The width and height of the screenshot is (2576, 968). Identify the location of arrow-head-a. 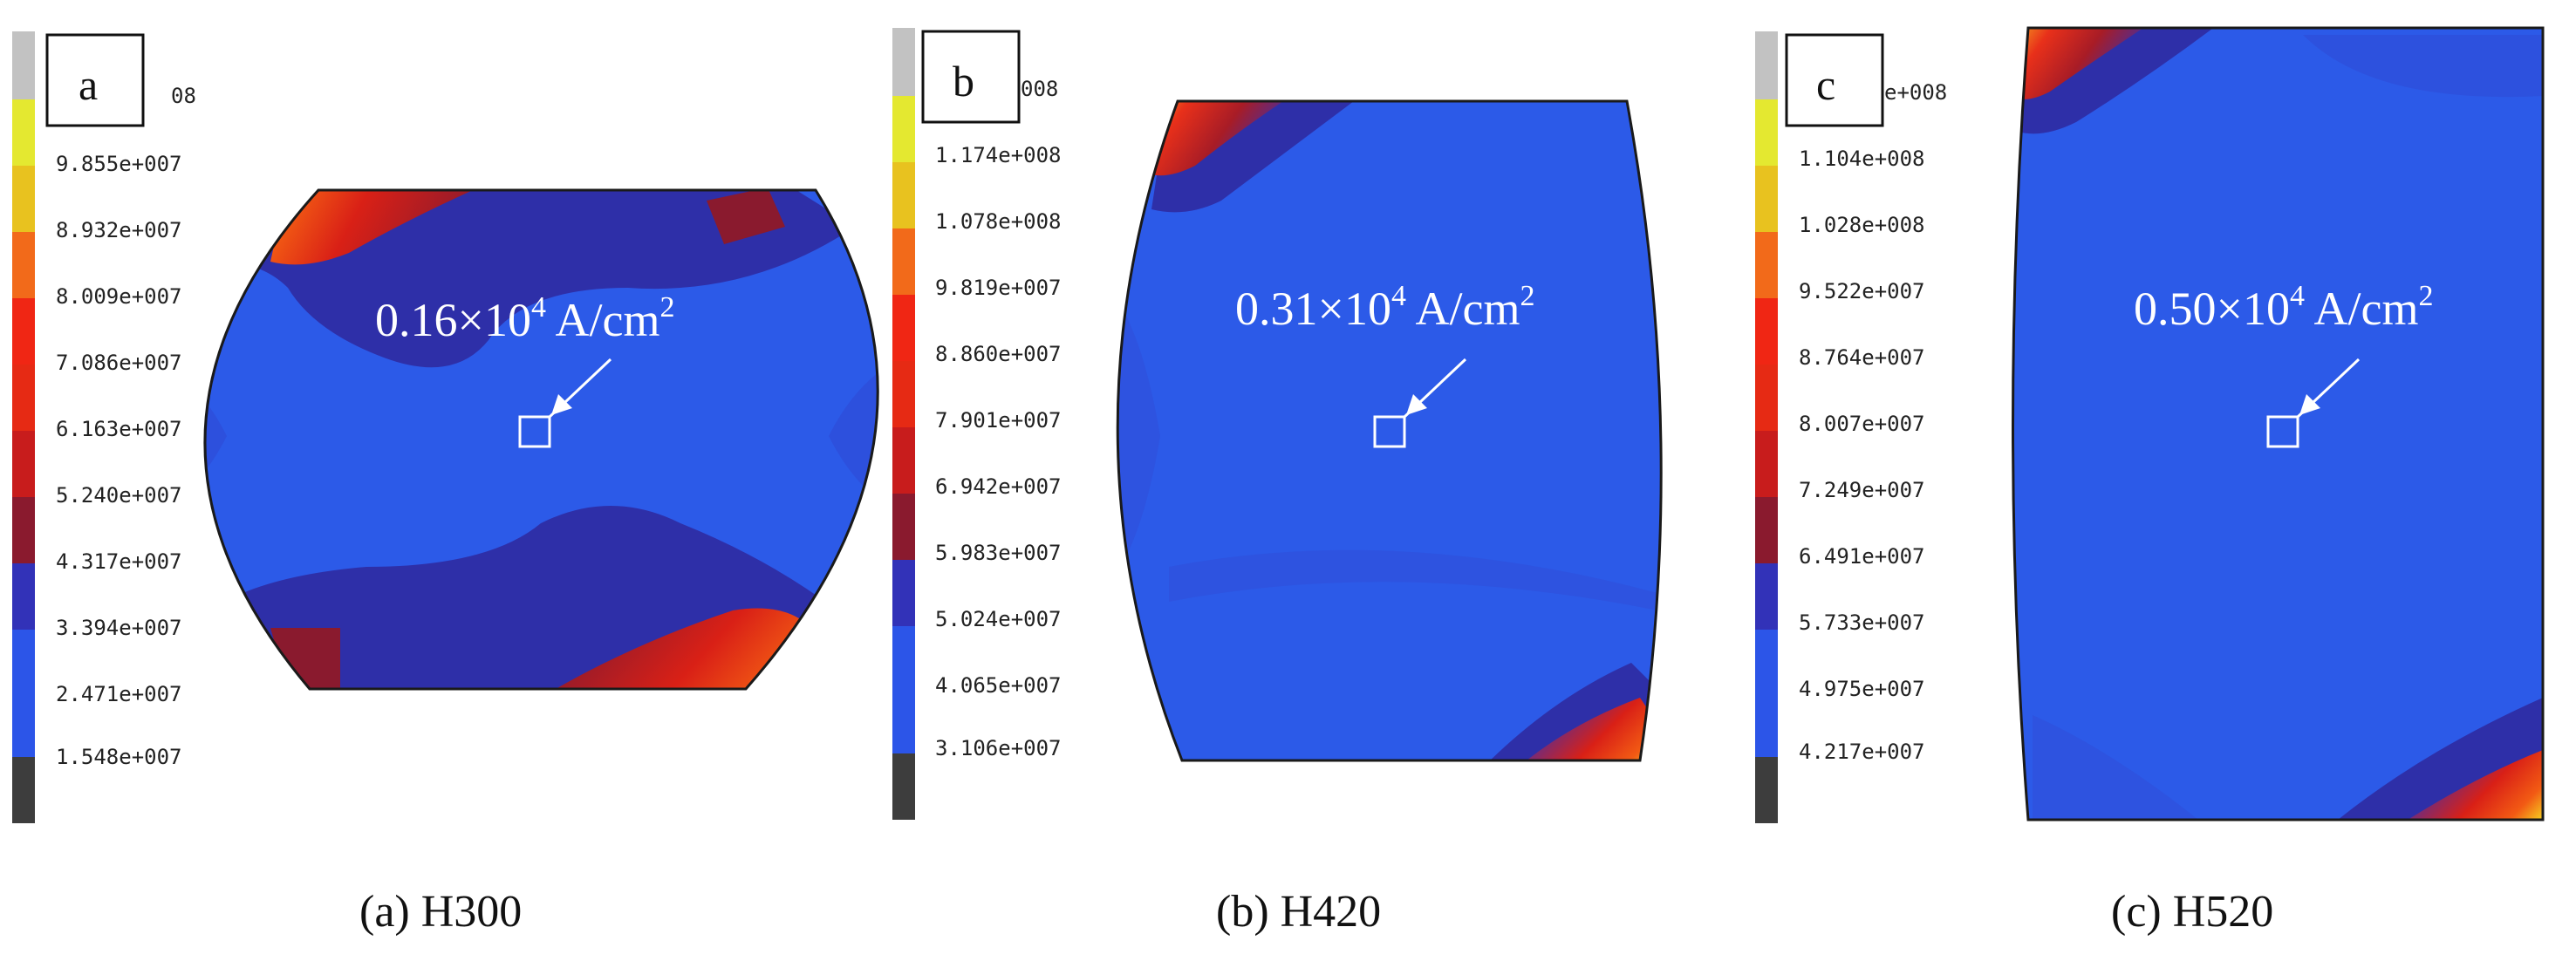
(561, 404).